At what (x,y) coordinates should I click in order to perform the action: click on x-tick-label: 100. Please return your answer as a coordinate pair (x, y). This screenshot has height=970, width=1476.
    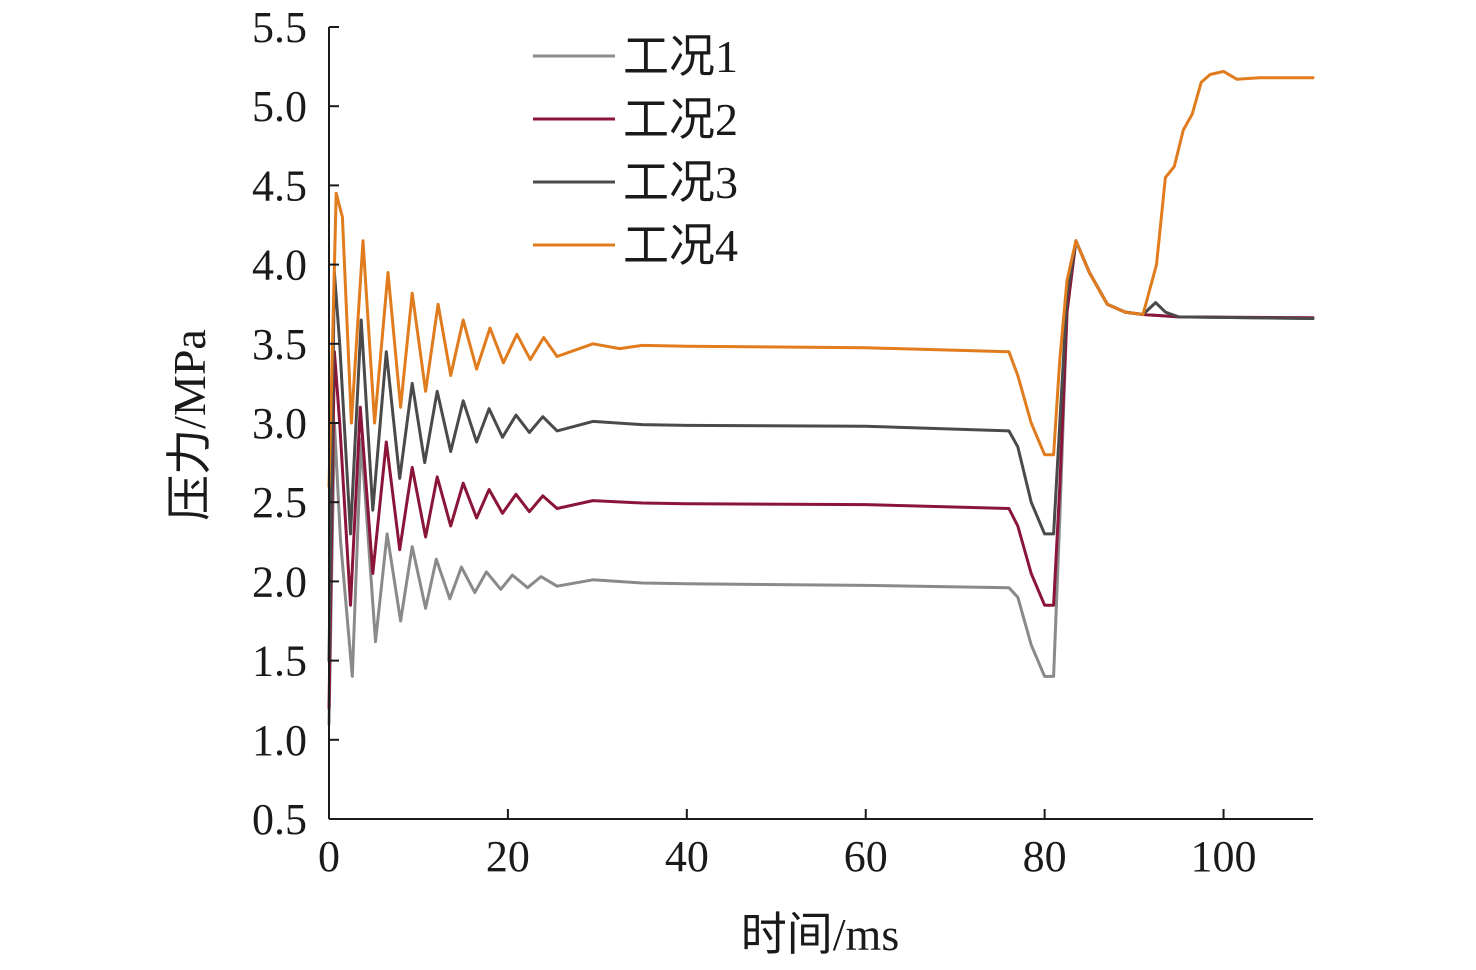
    Looking at the image, I should click on (1224, 856).